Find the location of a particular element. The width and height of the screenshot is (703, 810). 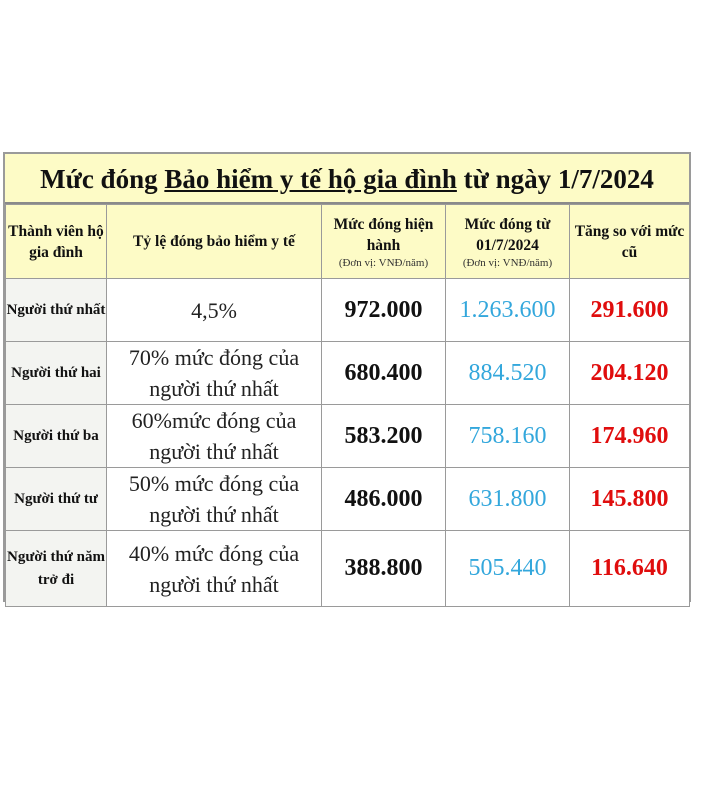

current-rate-cell: 388.800 is located at coordinates (383, 568).